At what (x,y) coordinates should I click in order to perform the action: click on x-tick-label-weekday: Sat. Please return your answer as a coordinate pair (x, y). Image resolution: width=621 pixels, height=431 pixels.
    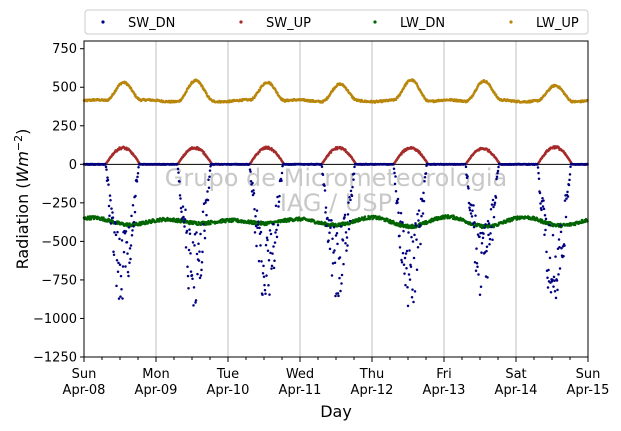
    Looking at the image, I should click on (515, 374).